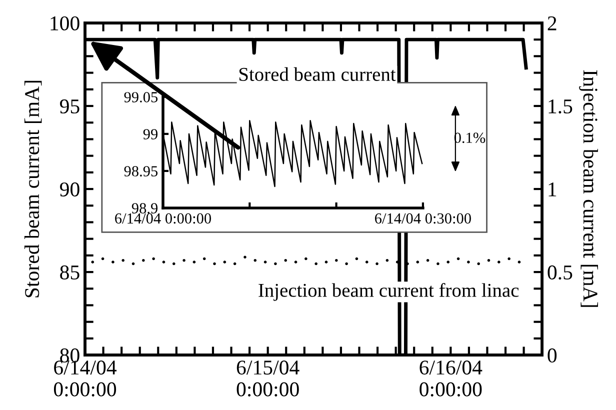  What do you see at coordinates (70, 106) in the screenshot?
I see `y-tick-label: 95` at bounding box center [70, 106].